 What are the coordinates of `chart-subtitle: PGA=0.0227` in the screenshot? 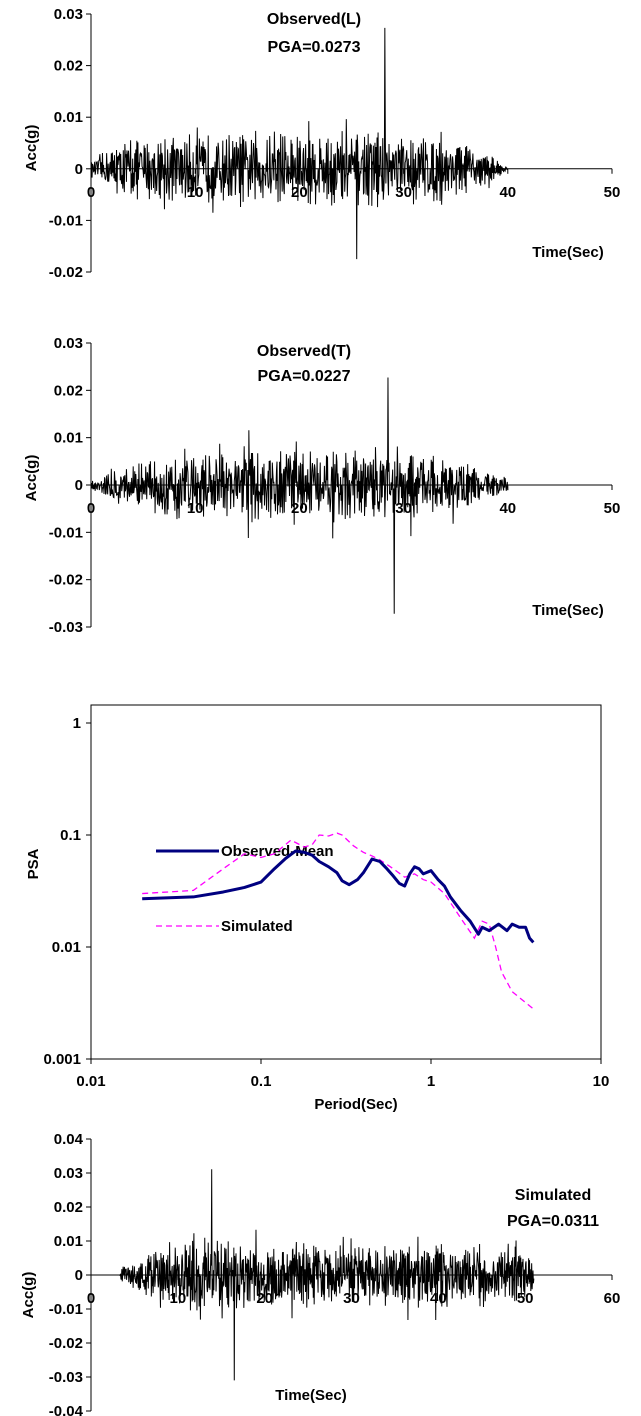 It's located at (304, 376).